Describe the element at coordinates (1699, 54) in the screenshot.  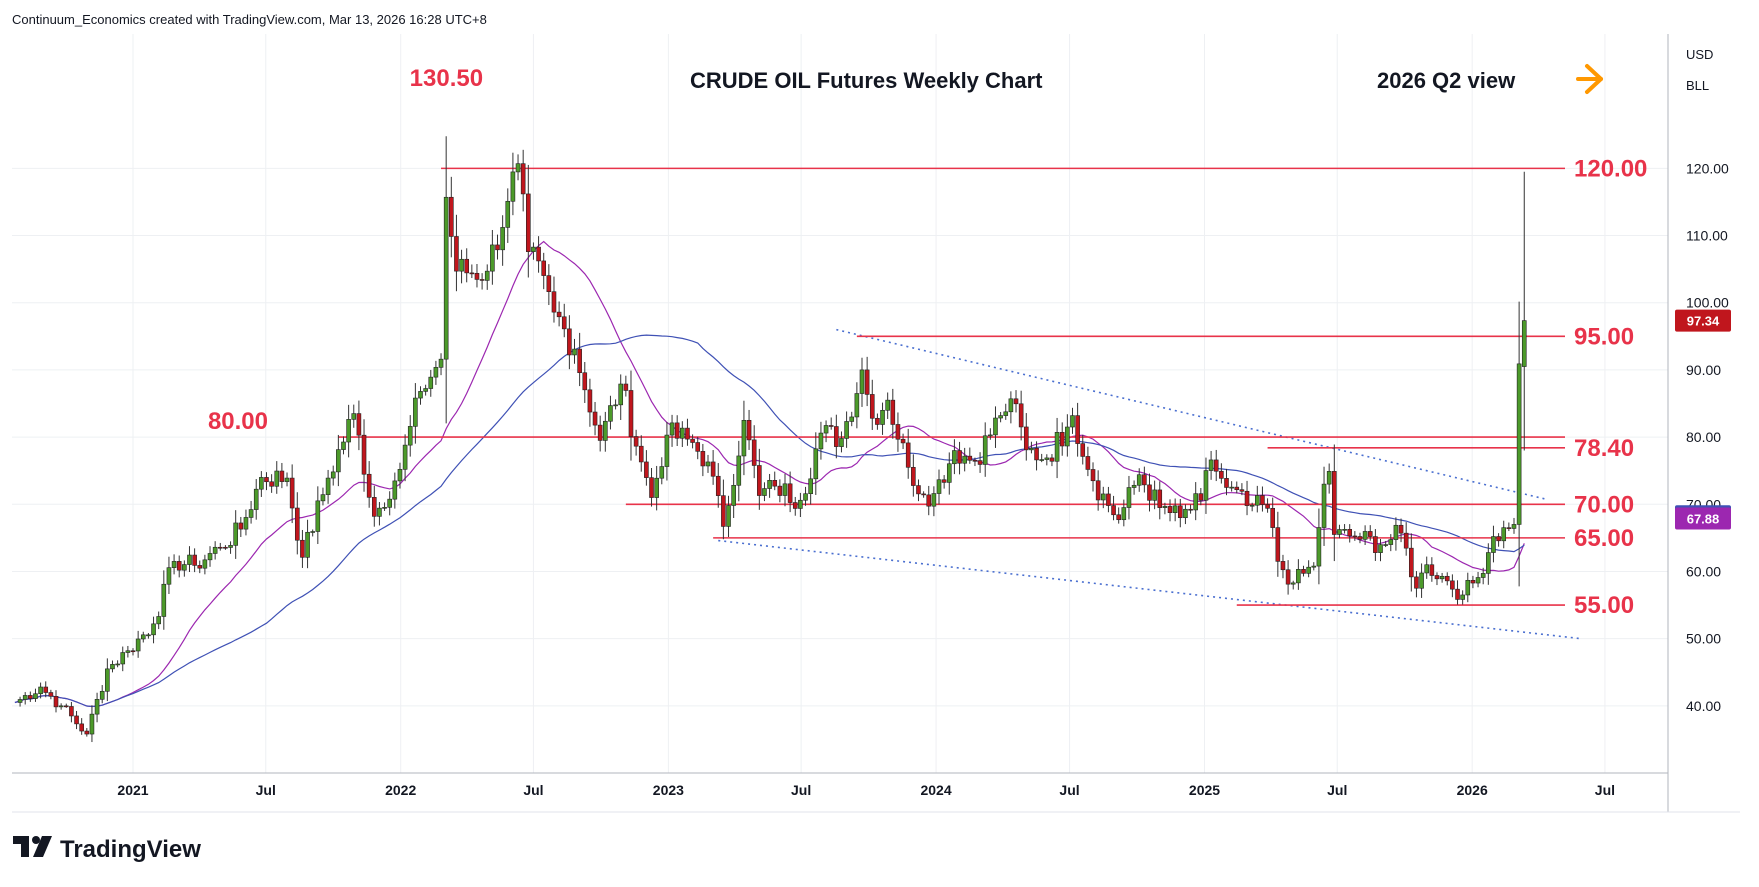
I see `currency-label: USD` at that location.